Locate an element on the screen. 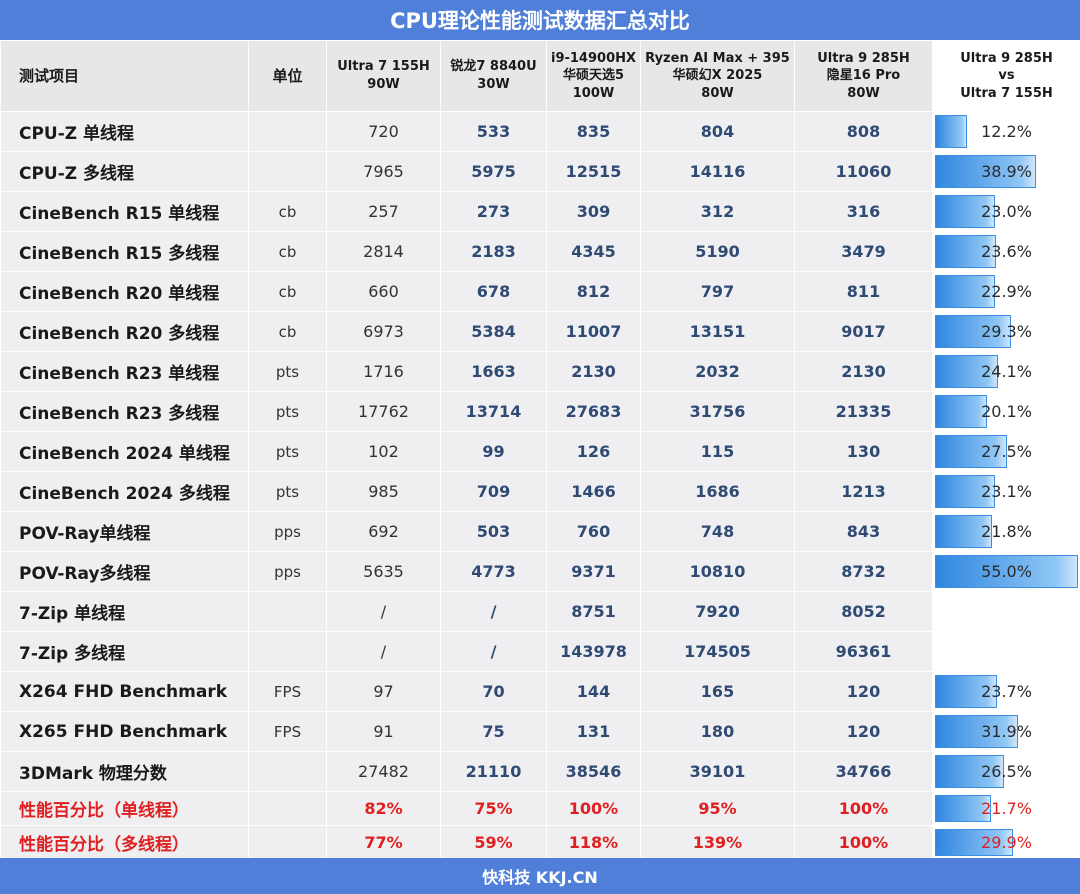 Image resolution: width=1080 pixels, height=894 pixels. ratio-label: 23.7% is located at coordinates (1006, 691).